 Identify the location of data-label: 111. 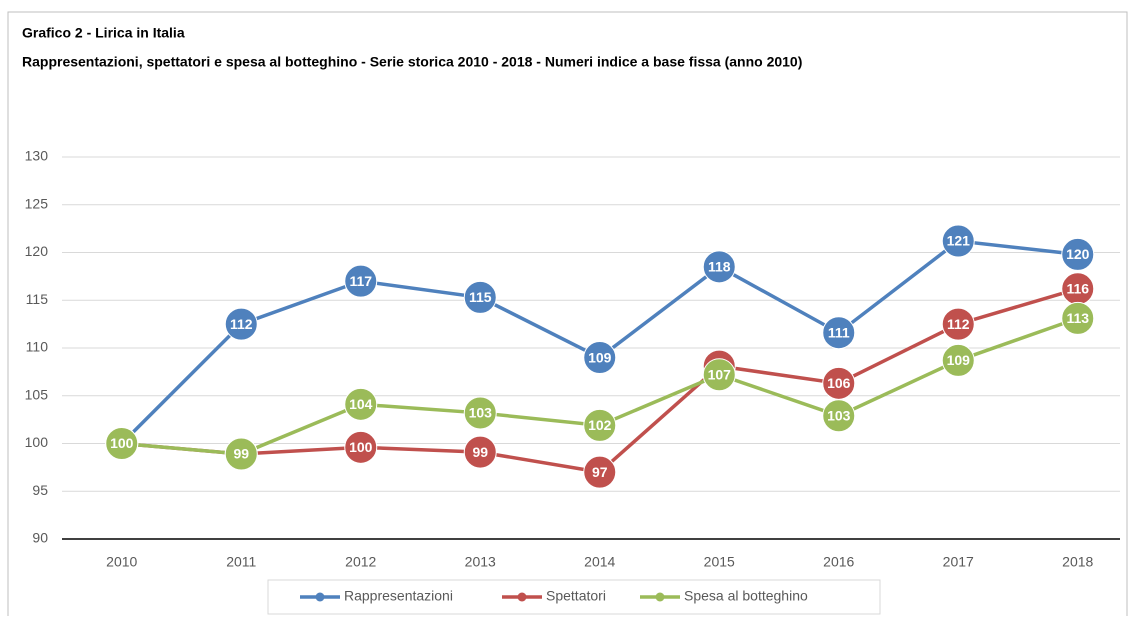
(839, 332).